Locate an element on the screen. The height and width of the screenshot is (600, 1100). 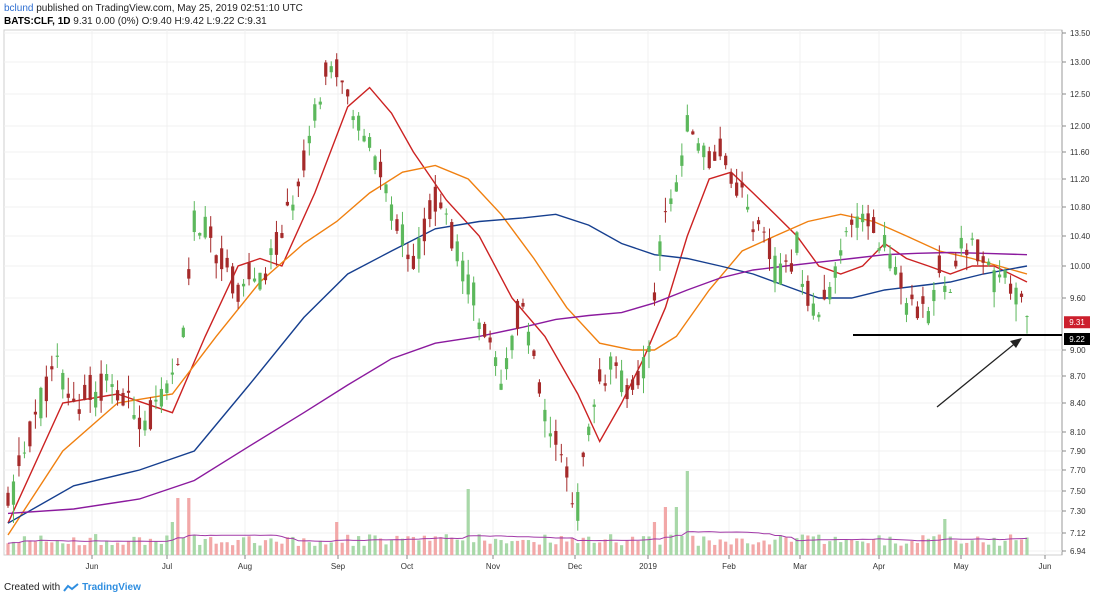
y-tick-label: 8.10 is located at coordinates (1078, 432).